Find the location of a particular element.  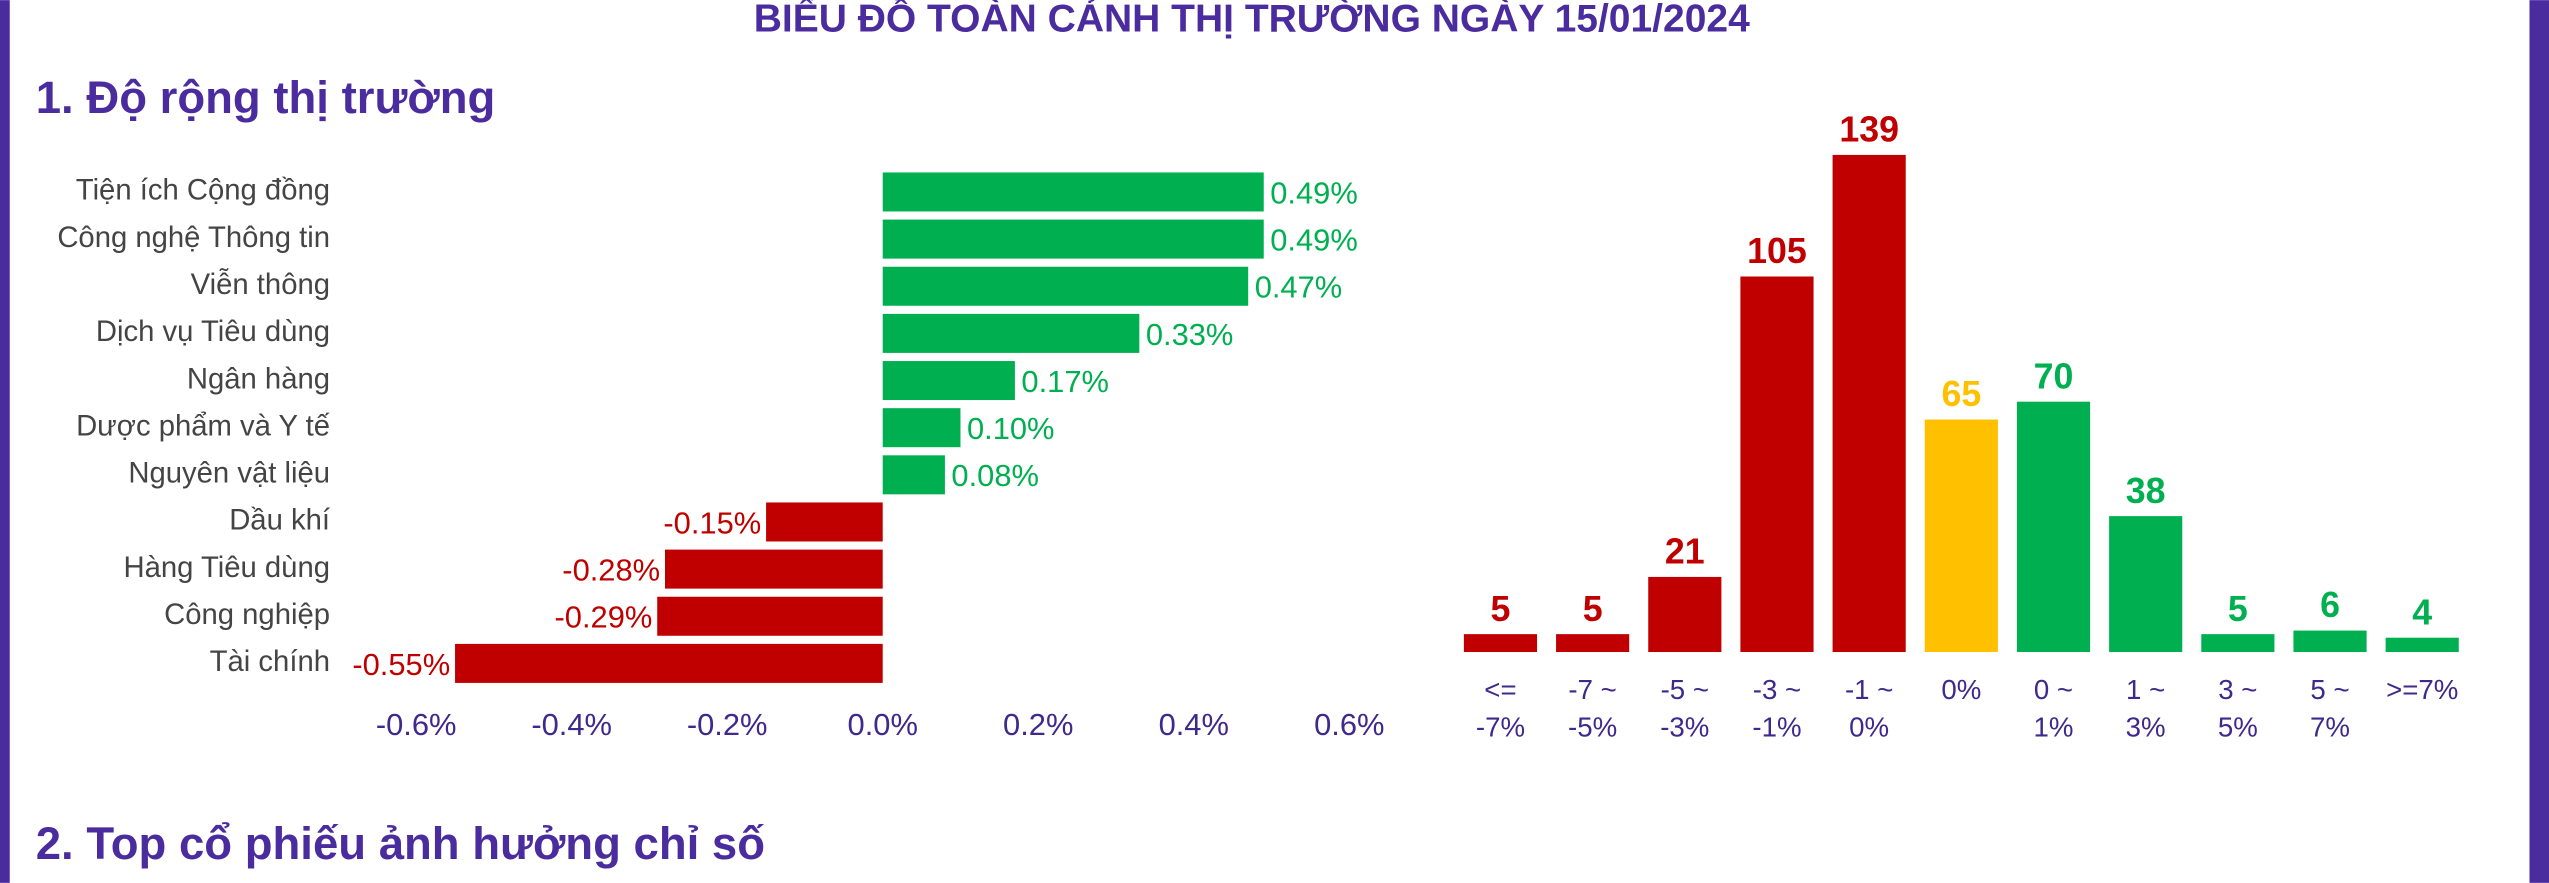

value-label: 0.47% is located at coordinates (1299, 287).